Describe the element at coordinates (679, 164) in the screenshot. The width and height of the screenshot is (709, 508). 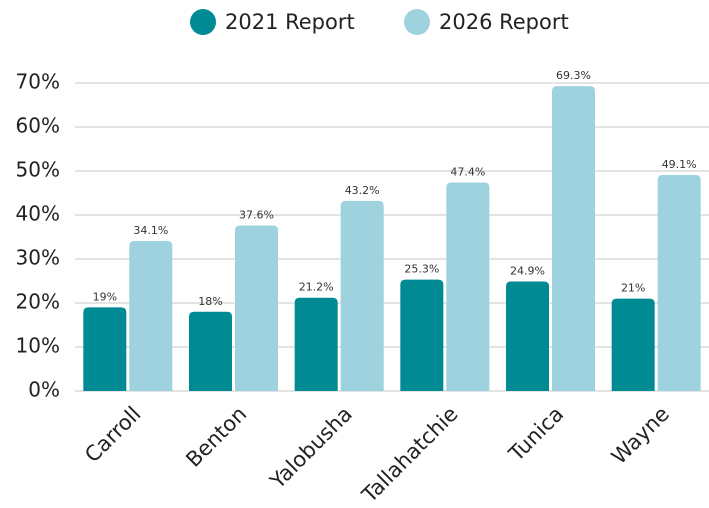
I see `value-label: 49.1%` at that location.